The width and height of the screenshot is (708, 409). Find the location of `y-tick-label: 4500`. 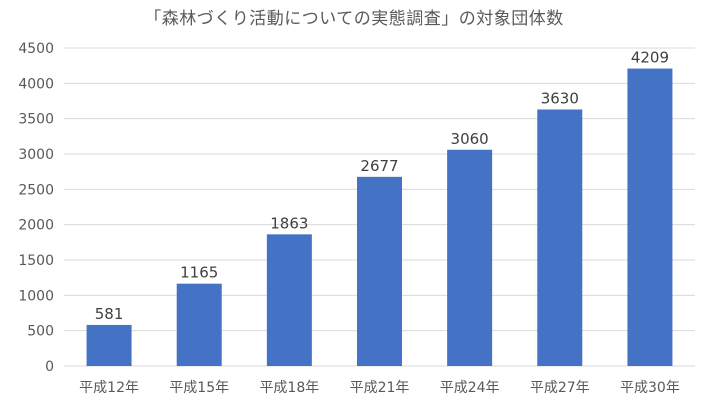

y-tick-label: 4500 is located at coordinates (36, 49).